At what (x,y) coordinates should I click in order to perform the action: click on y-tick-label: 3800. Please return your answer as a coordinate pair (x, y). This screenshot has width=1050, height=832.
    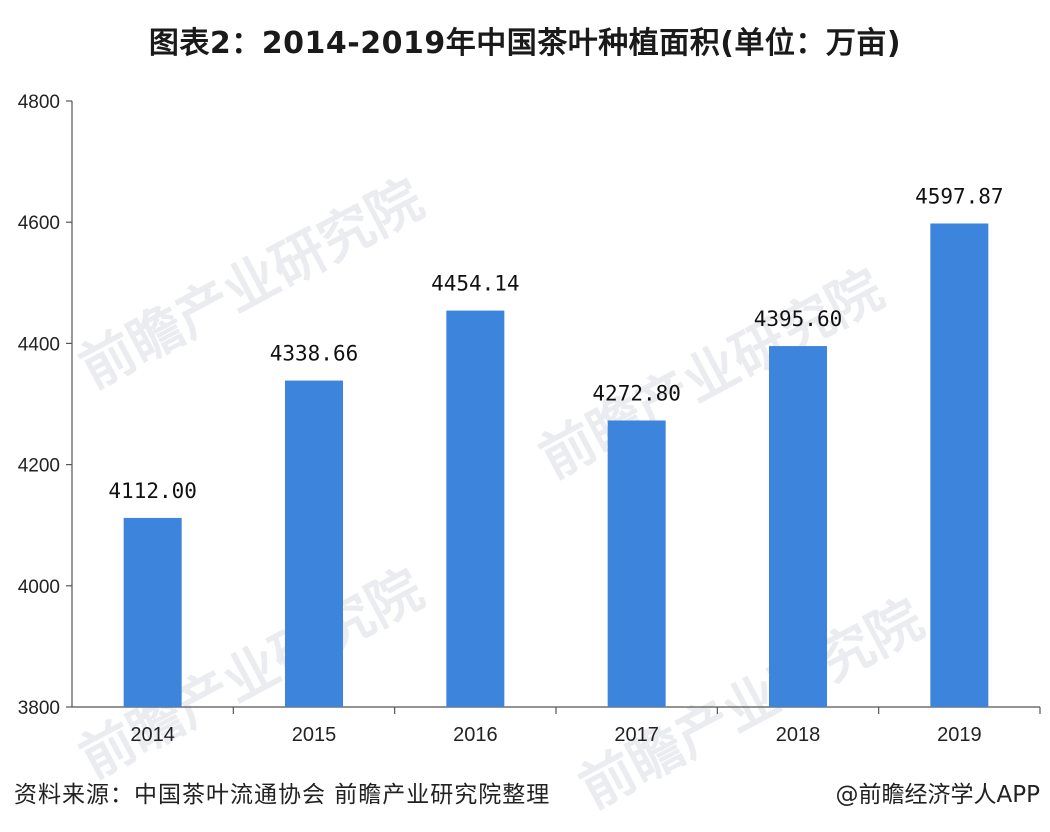
    Looking at the image, I should click on (39, 708).